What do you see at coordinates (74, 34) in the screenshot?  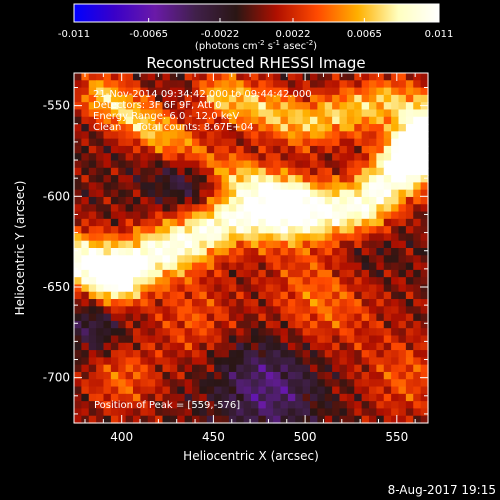 I see `colorbar-tick-label: -0.011` at bounding box center [74, 34].